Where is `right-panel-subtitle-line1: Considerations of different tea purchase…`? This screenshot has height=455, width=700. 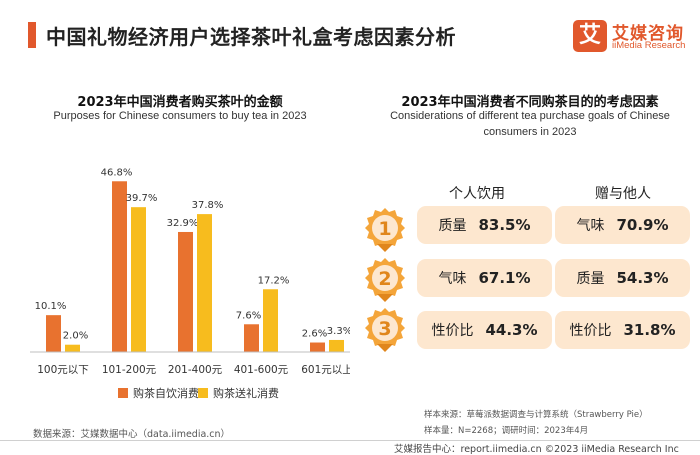 right-panel-subtitle-line1: Considerations of different tea purchase… is located at coordinates (530, 116).